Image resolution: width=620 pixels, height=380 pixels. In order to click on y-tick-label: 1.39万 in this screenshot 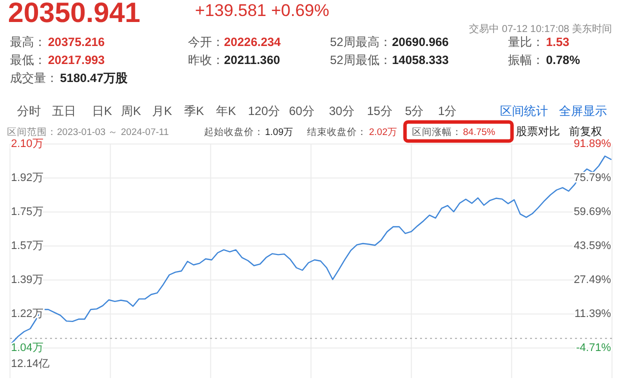, I will do `click(27, 280)`.